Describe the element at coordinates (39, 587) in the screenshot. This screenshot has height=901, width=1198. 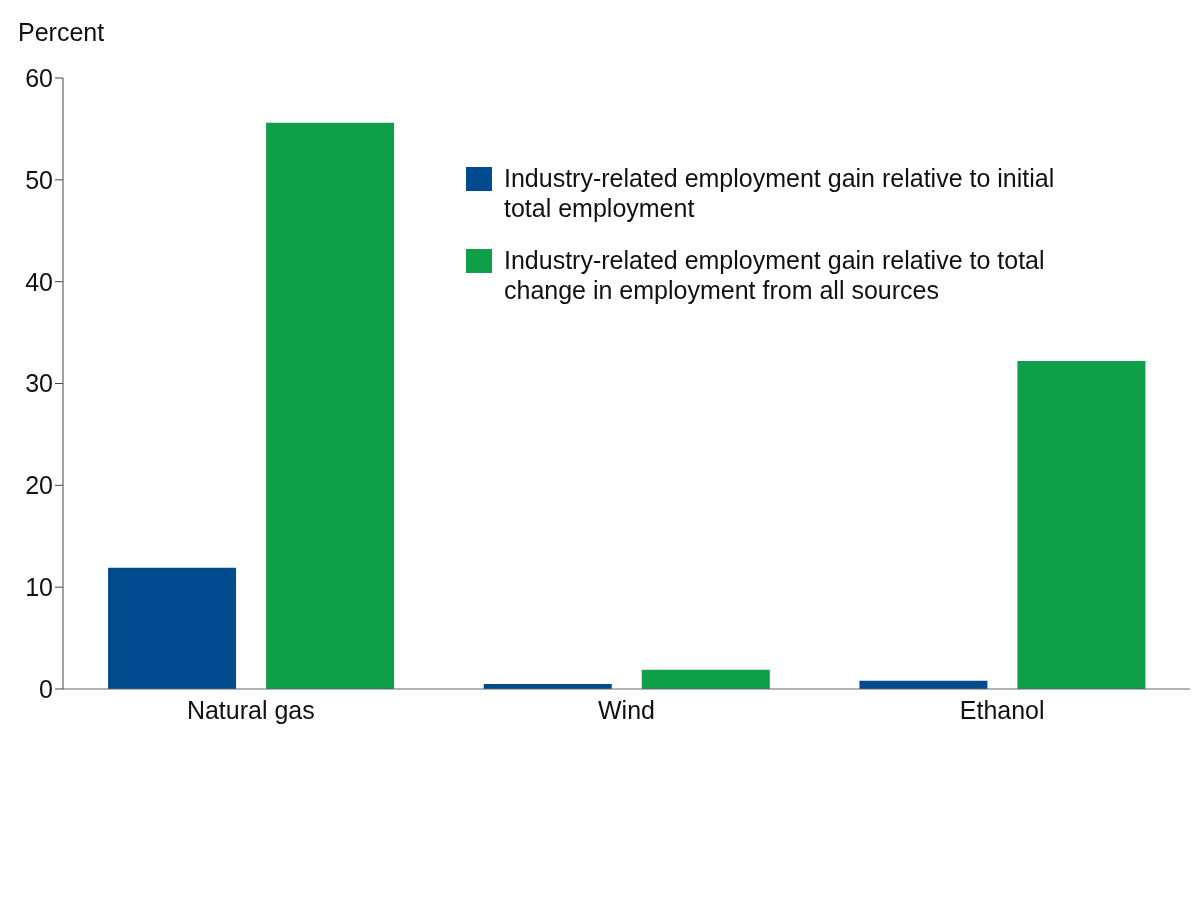
I see `y-tick-label: 10` at that location.